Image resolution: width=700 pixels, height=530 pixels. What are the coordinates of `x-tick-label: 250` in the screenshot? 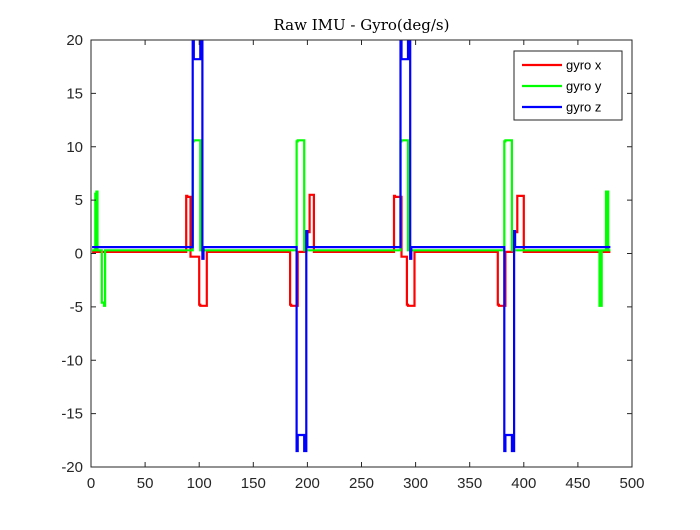 It's located at (361, 483).